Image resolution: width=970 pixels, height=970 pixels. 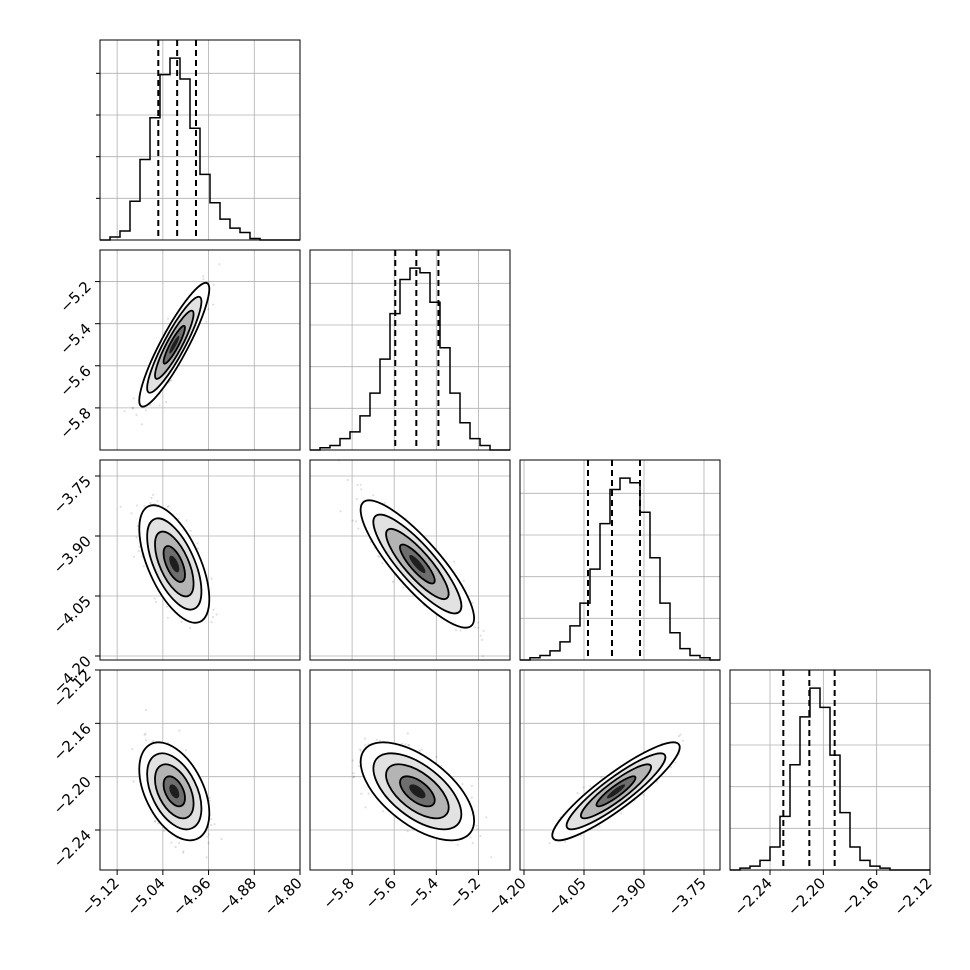 I want to click on y-tick-label-2-1: −4.05, so click(x=72, y=614).